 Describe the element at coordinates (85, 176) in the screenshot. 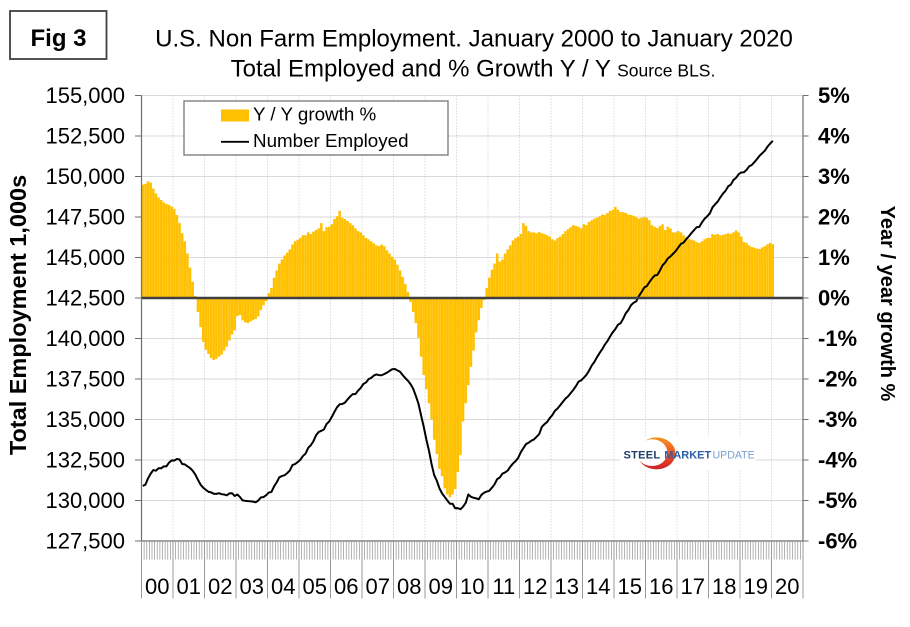

I see `svg-text: 150,000` at that location.